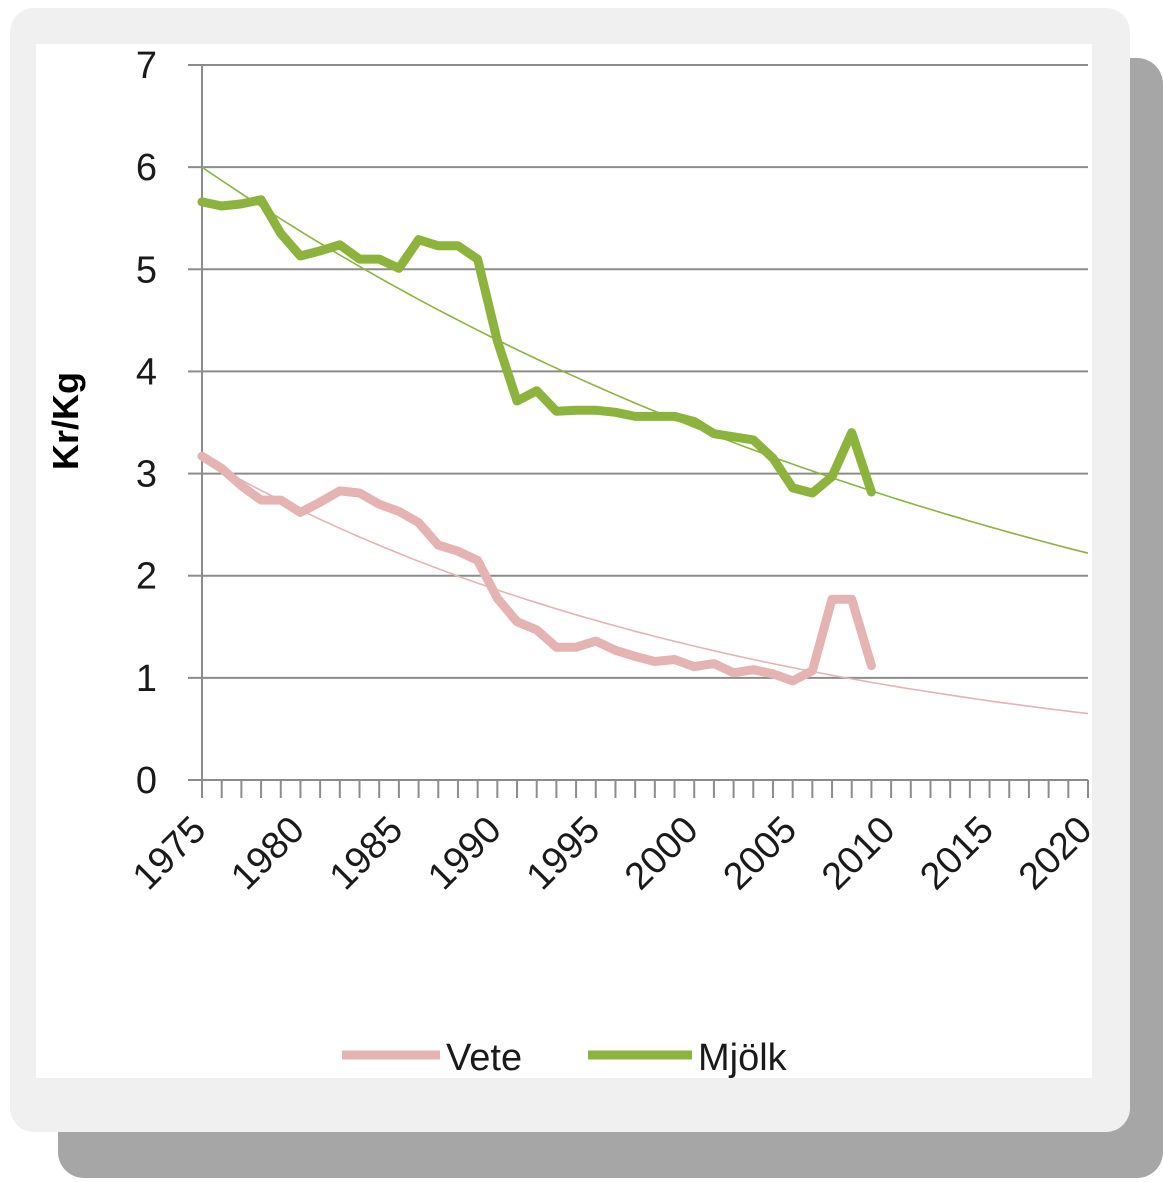  What do you see at coordinates (146, 168) in the screenshot?
I see `y-tick-label: 6` at bounding box center [146, 168].